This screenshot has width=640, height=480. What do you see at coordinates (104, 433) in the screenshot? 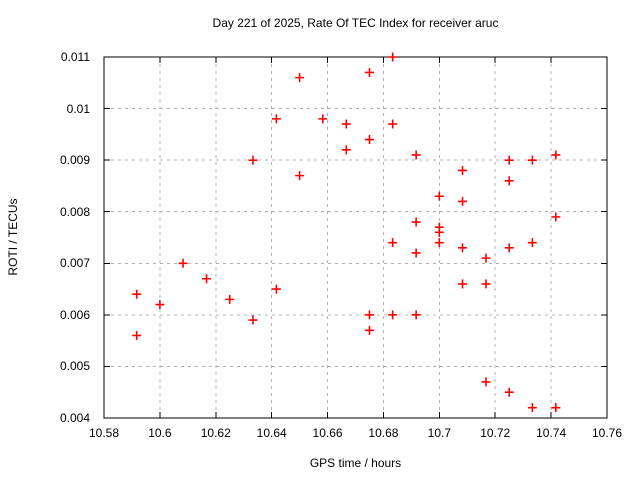
I see `x-tick-label: 10.58` at bounding box center [104, 433].